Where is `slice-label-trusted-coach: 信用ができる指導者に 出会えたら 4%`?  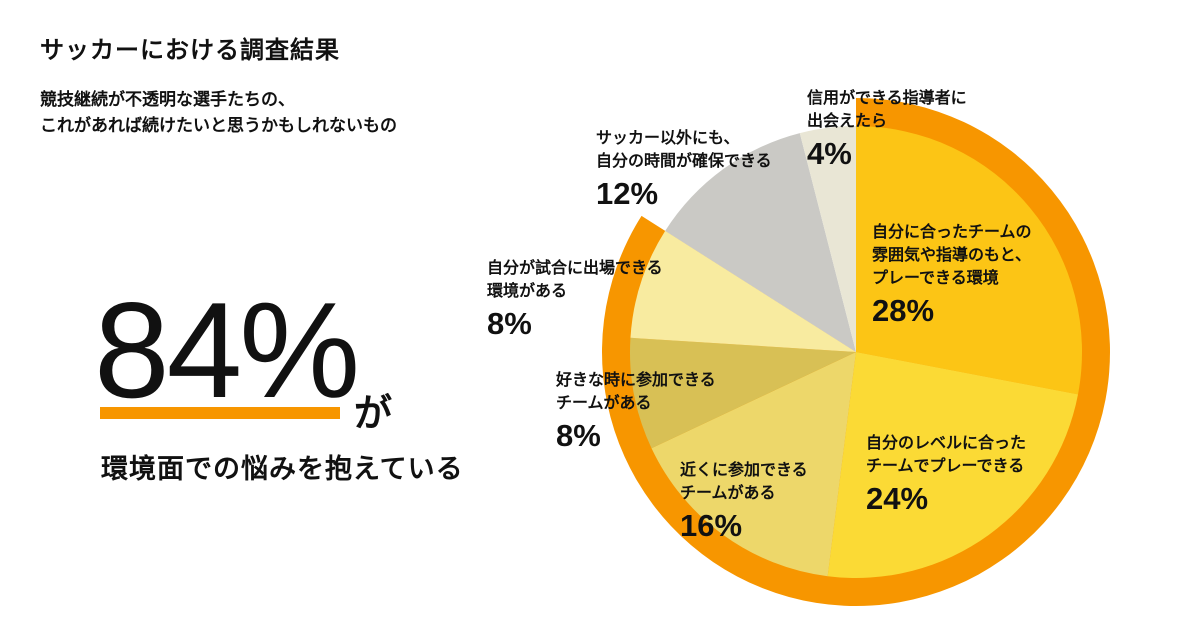 slice-label-trusted-coach: 信用ができる指導者に 出会えたら 4% is located at coordinates (887, 130).